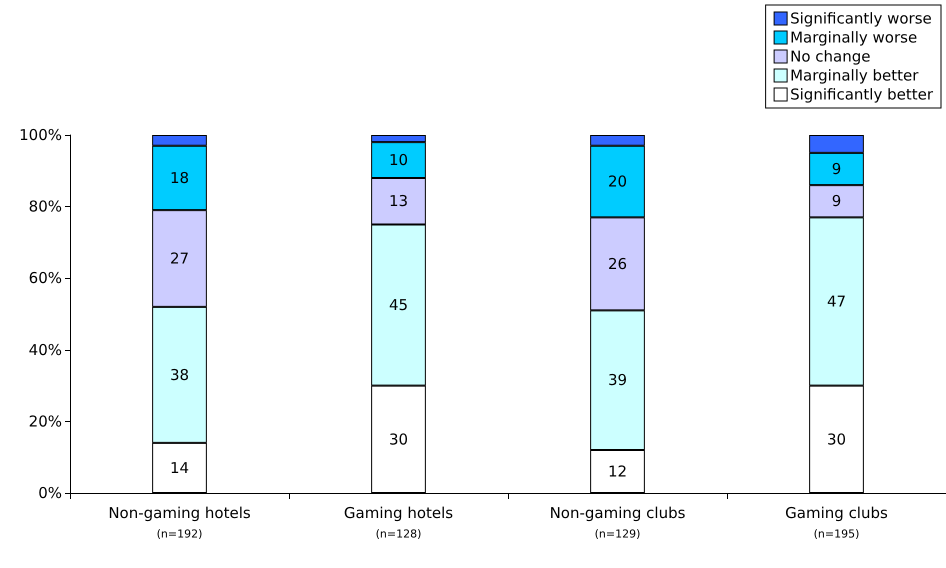  I want to click on legend-label: Marginally worse, so click(854, 37).